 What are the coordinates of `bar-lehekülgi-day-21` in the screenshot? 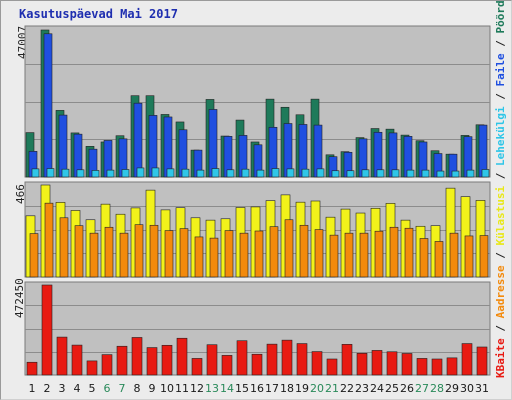 It's located at (335, 174).